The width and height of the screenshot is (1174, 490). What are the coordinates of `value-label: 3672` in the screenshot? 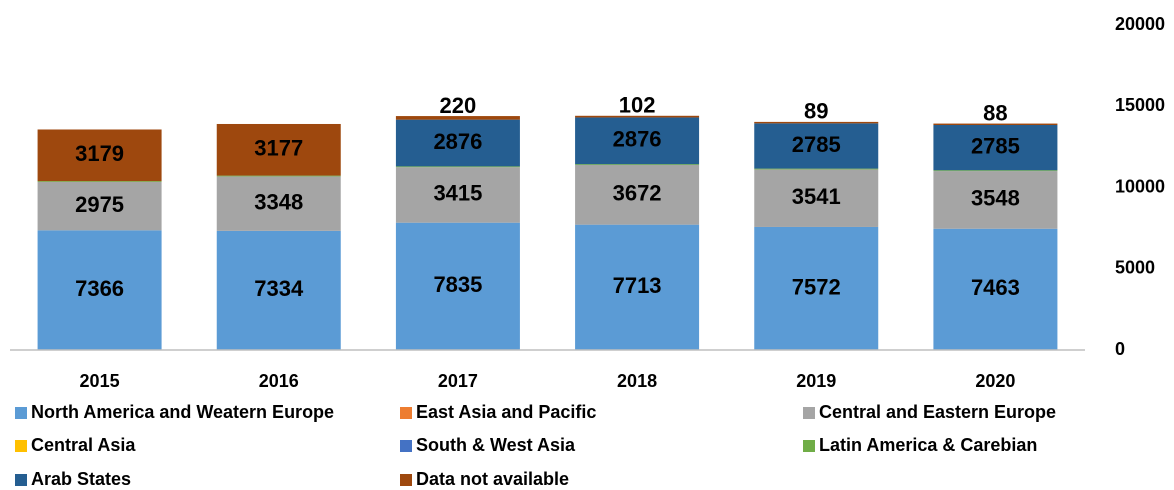 It's located at (637, 193).